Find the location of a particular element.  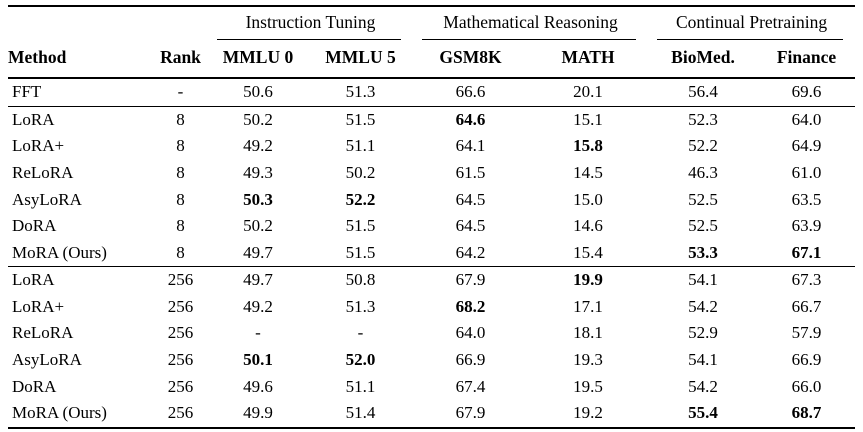

cell-finance: 63.9 is located at coordinates (806, 226).